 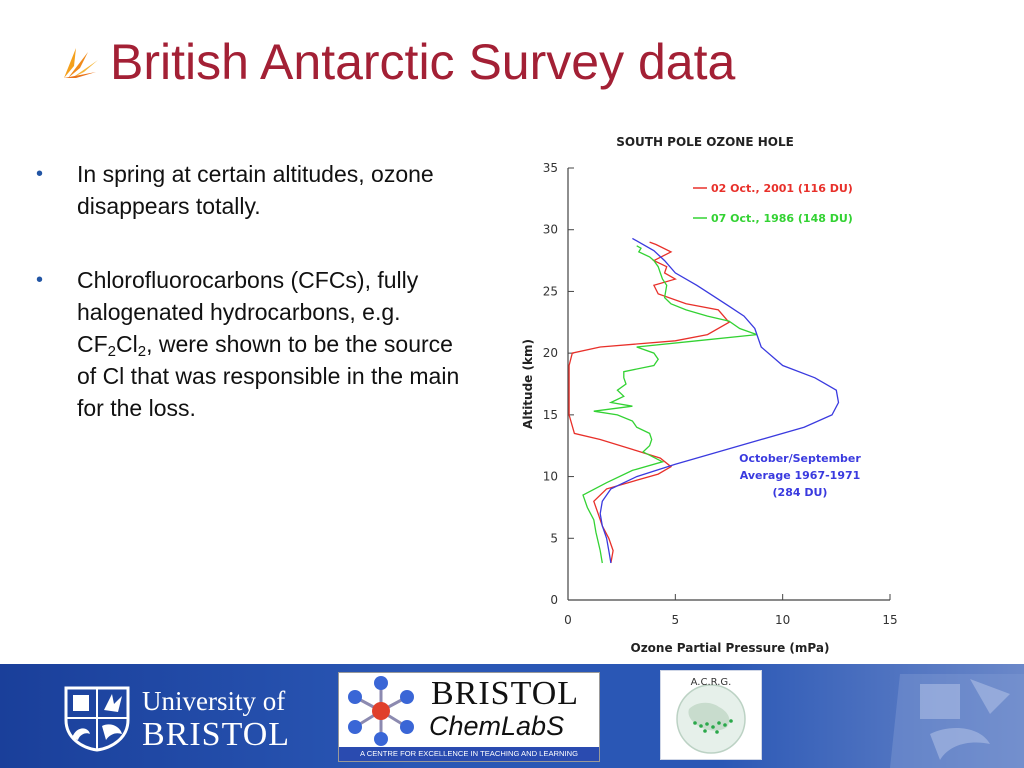 I want to click on molecule-icon, so click(x=381, y=711).